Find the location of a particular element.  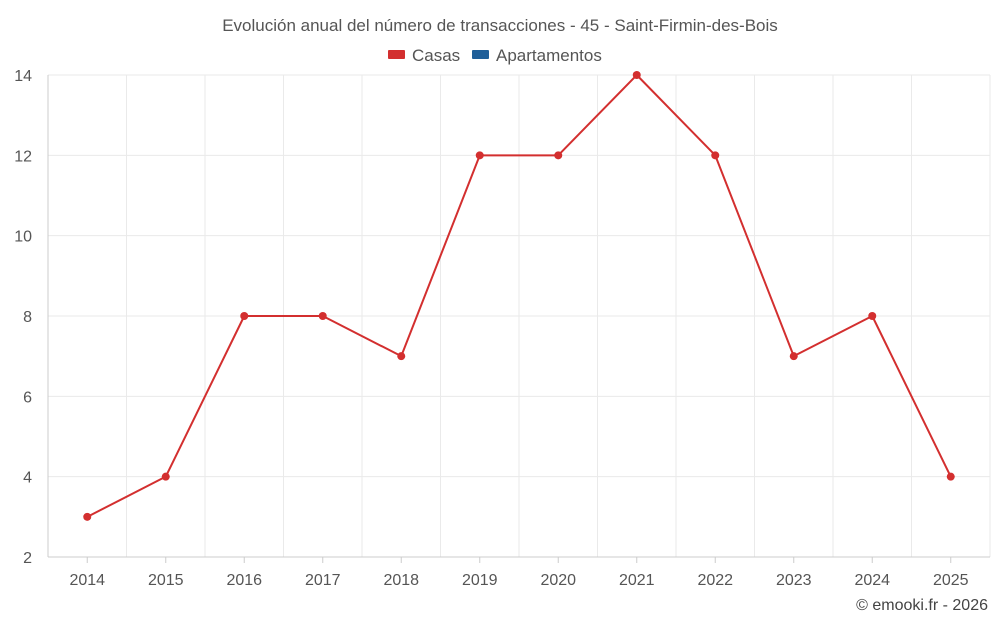

y-tick-label: 8 is located at coordinates (27, 317).